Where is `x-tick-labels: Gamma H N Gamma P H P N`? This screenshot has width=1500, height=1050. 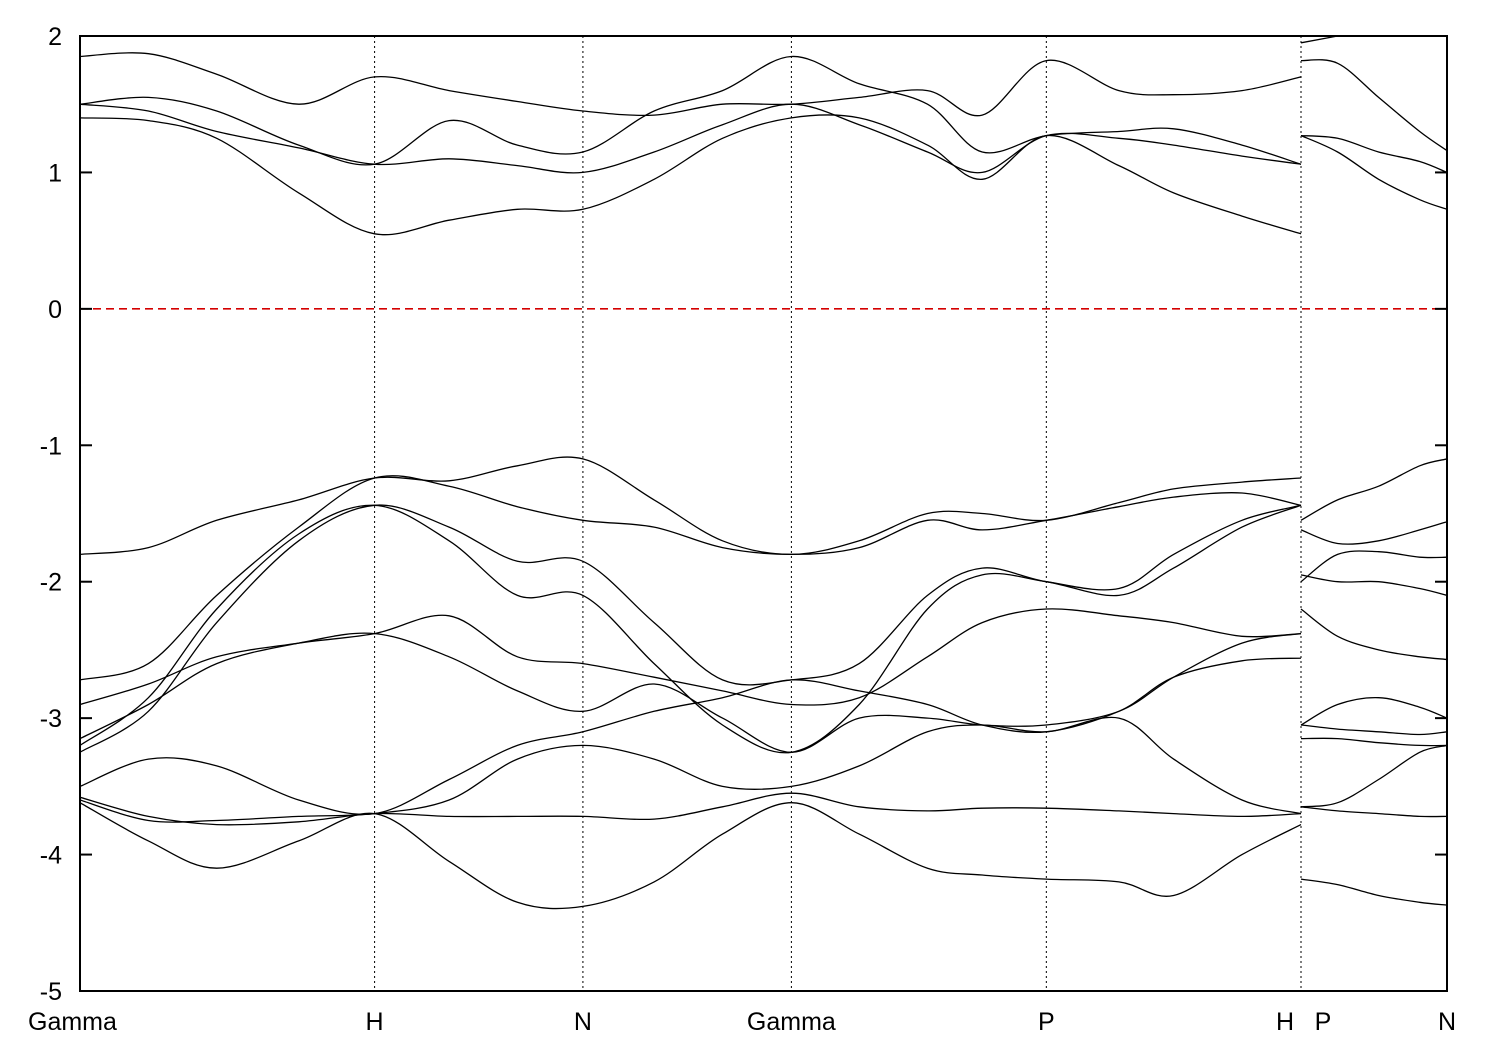
x-tick-labels: Gamma H N Gamma P H P N is located at coordinates (742, 1022).